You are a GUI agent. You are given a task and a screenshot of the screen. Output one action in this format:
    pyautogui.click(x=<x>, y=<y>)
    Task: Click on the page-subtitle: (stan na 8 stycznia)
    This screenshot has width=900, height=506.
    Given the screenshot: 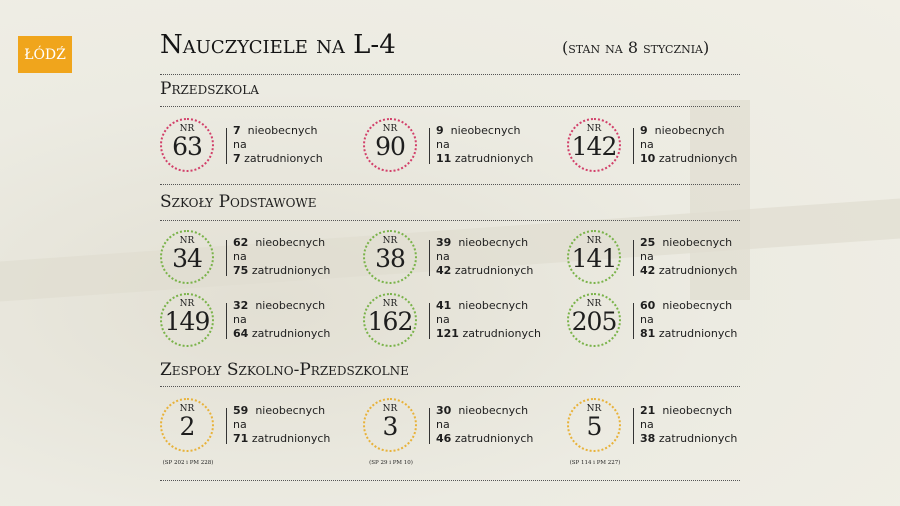 What is the action you would take?
    pyautogui.click(x=636, y=47)
    